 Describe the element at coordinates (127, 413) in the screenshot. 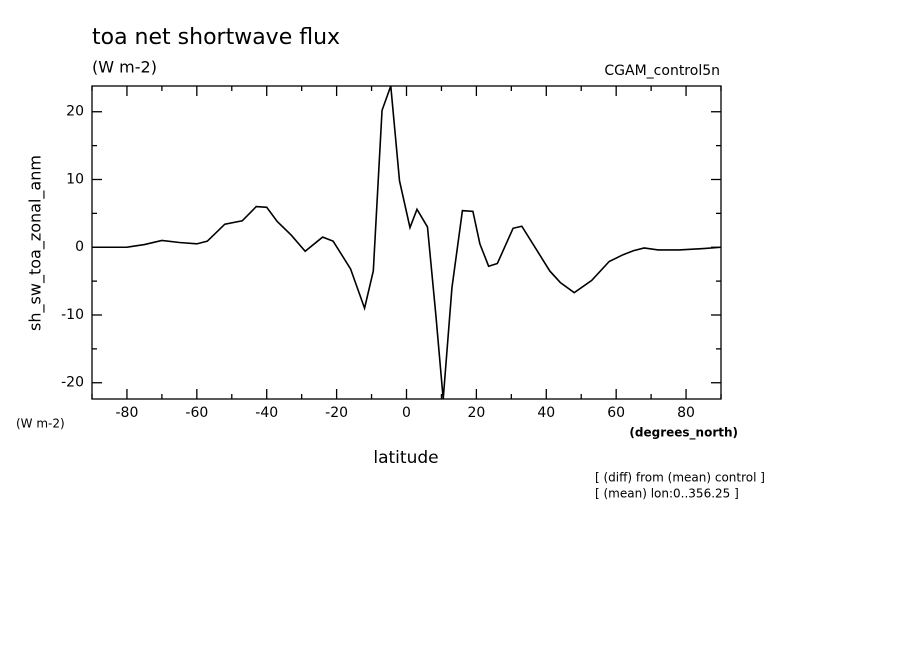

I see `x-tick-label: -80` at that location.